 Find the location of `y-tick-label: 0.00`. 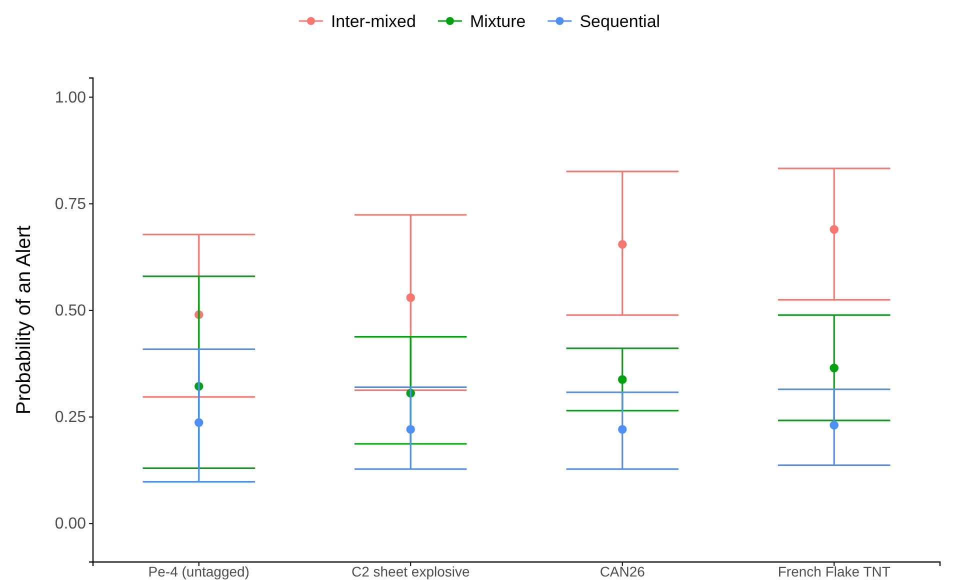

y-tick-label: 0.00 is located at coordinates (70, 524).